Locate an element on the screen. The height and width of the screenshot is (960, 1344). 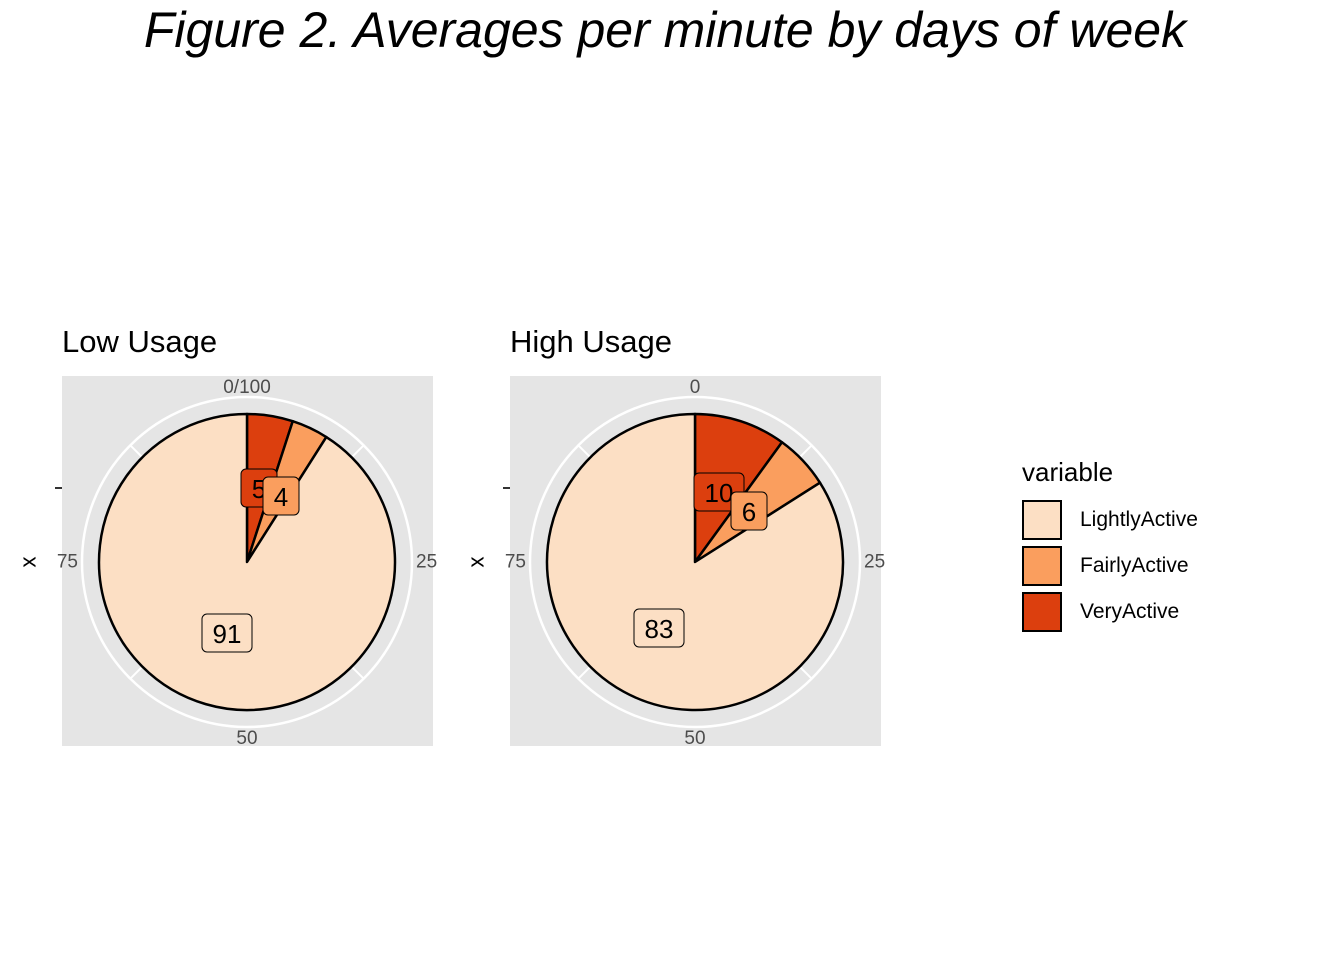
panel-low-usage-data-label-lightlyactive: 91 is located at coordinates (227, 634).